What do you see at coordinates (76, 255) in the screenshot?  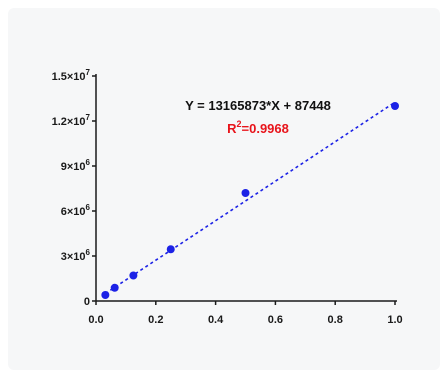 I see `y-tick-label: 3×10⁶` at bounding box center [76, 255].